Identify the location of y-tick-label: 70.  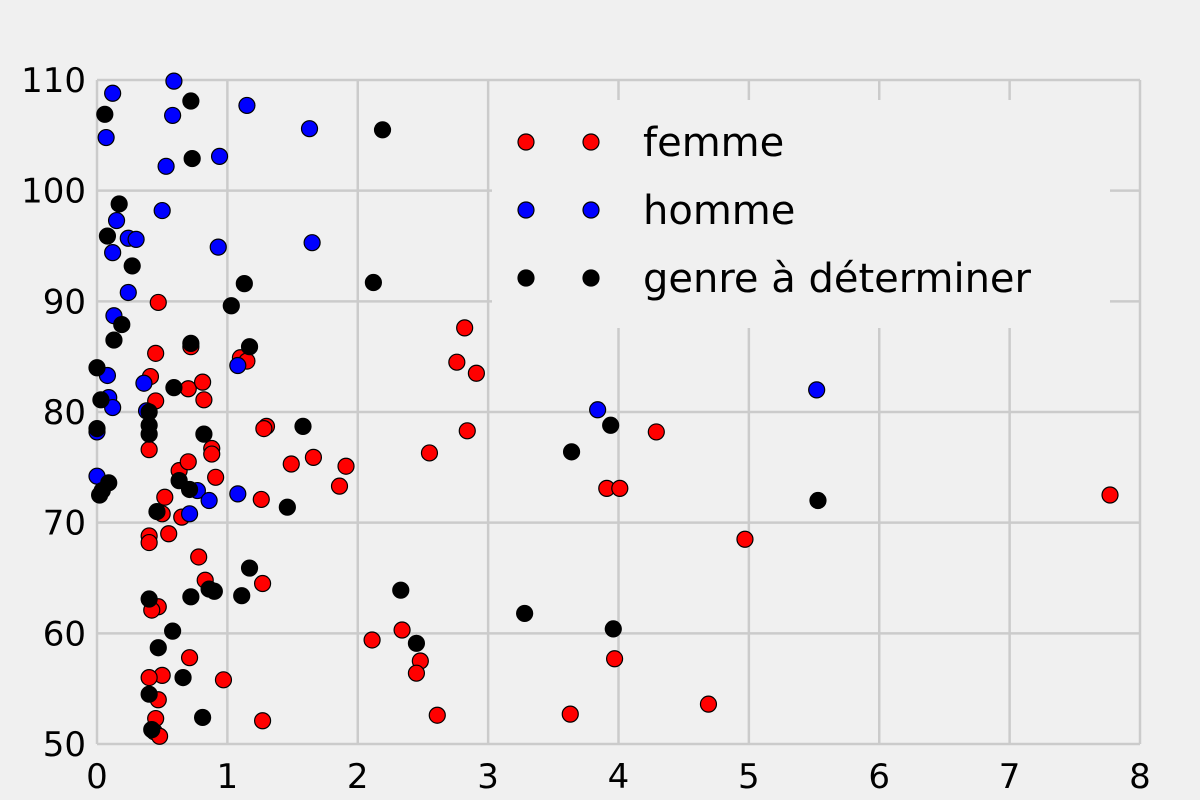
(64, 524).